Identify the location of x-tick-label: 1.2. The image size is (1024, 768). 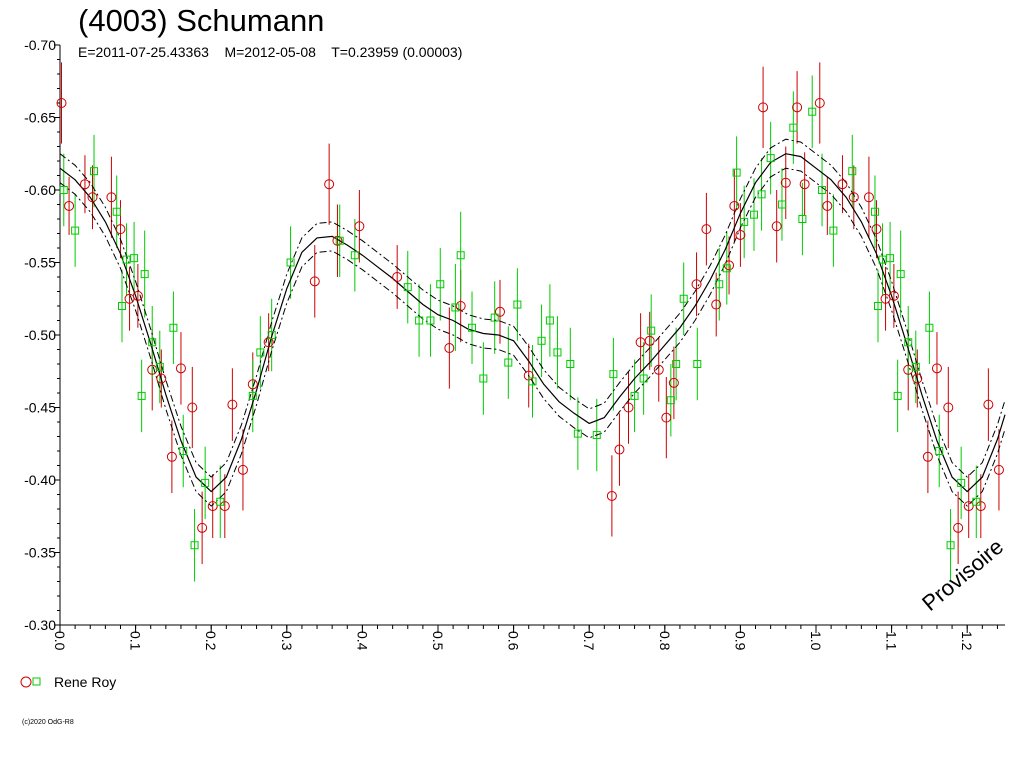
(967, 641).